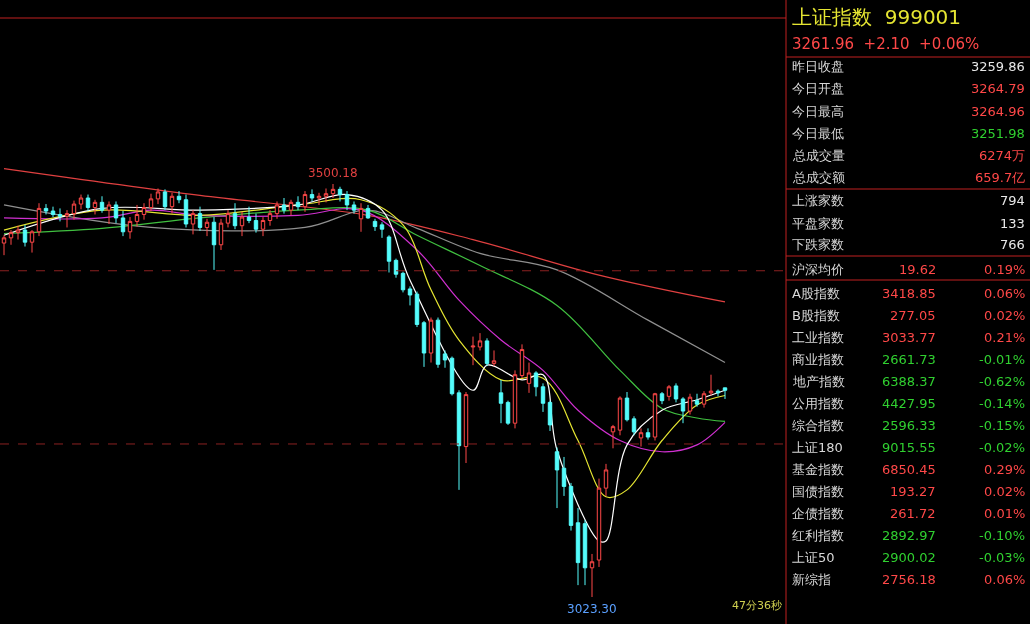 Image resolution: width=1030 pixels, height=624 pixels. What do you see at coordinates (811, 579) in the screenshot?
I see `text: 新综指` at bounding box center [811, 579].